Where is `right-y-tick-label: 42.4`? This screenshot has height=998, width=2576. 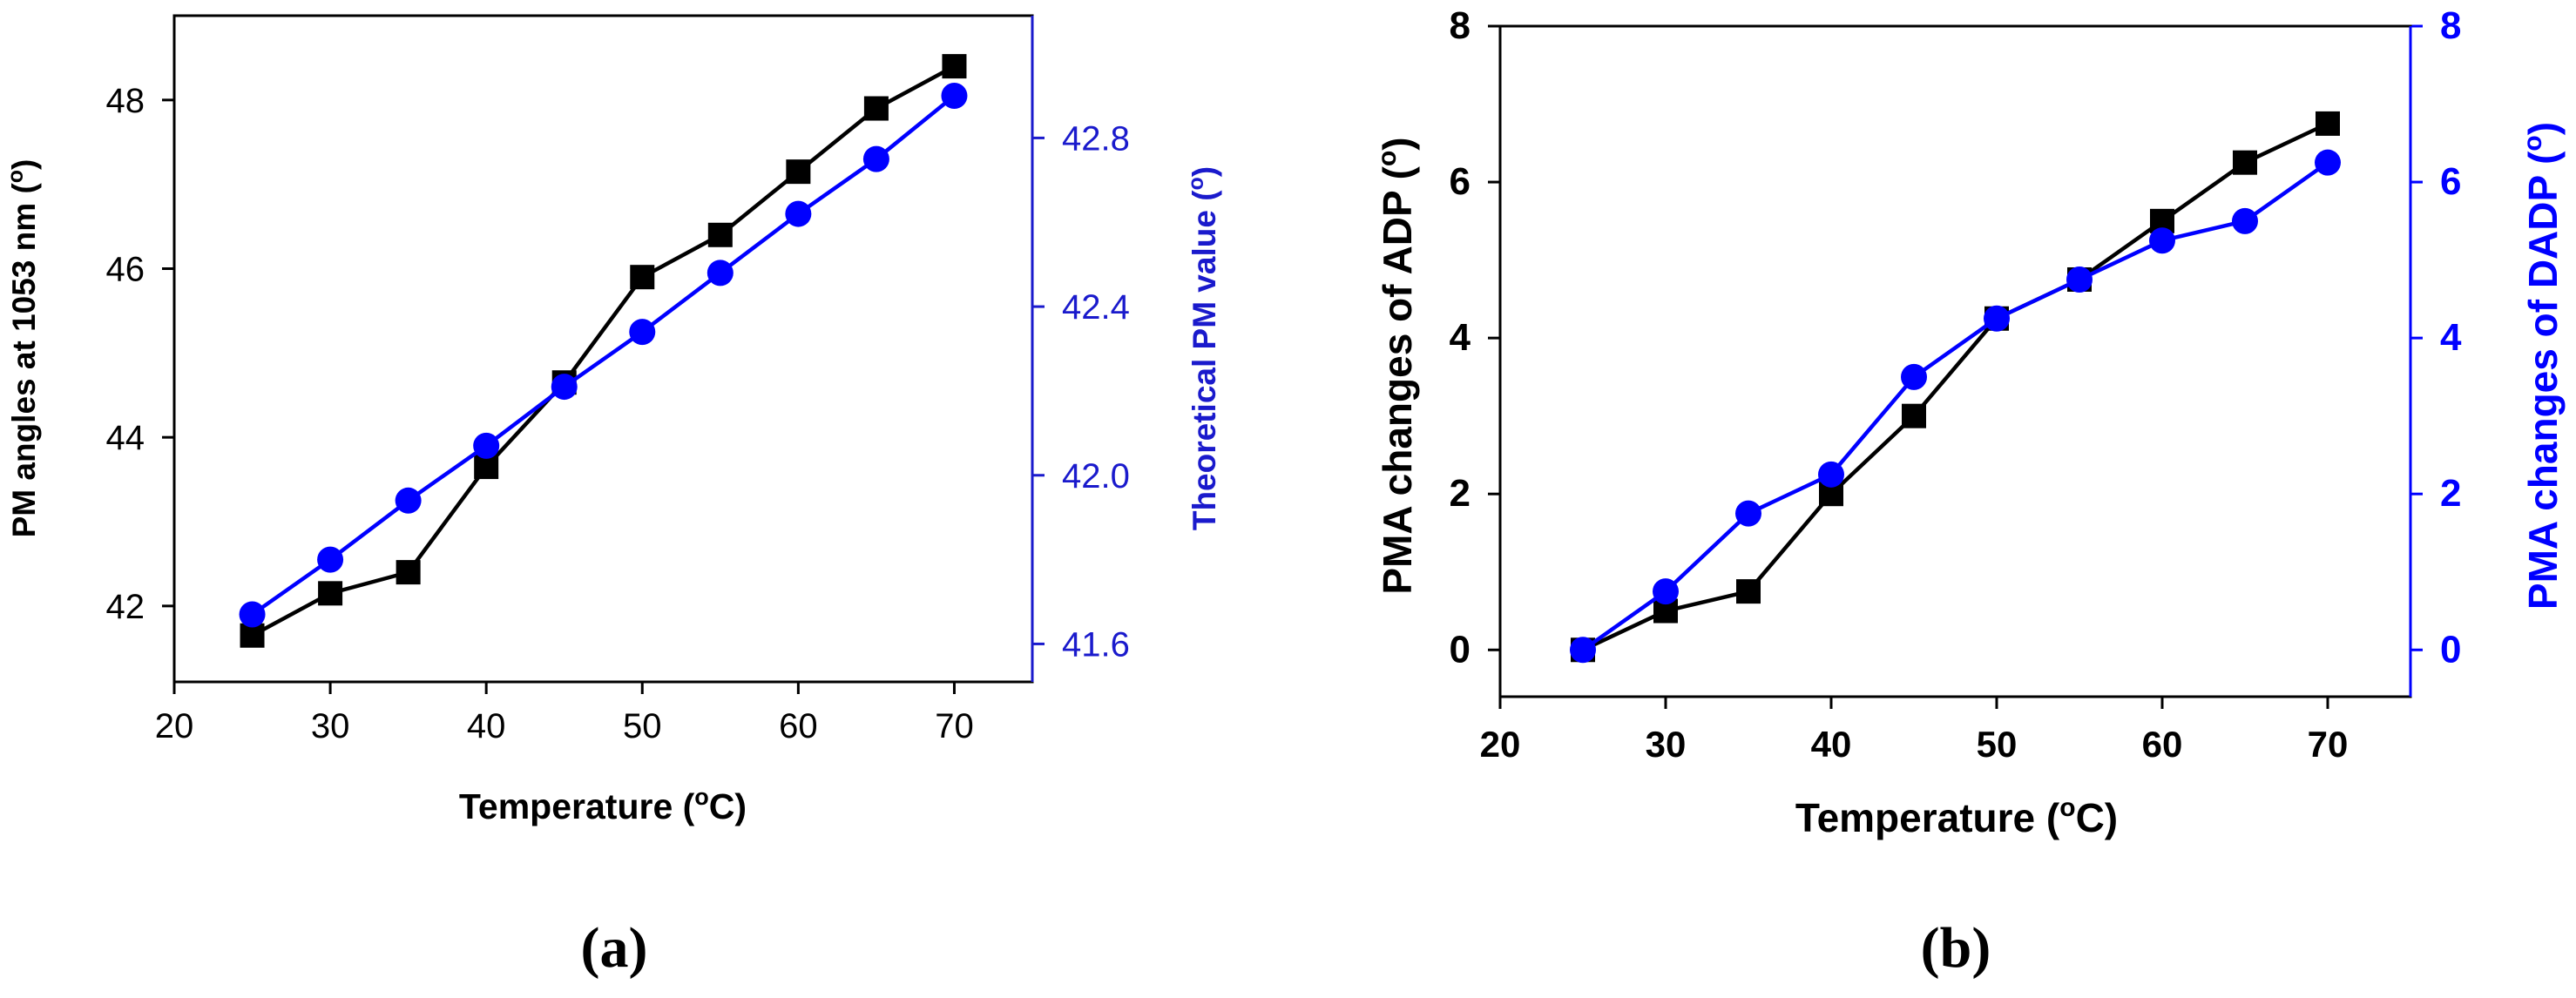
right-y-tick-label: 42.4 is located at coordinates (1096, 307).